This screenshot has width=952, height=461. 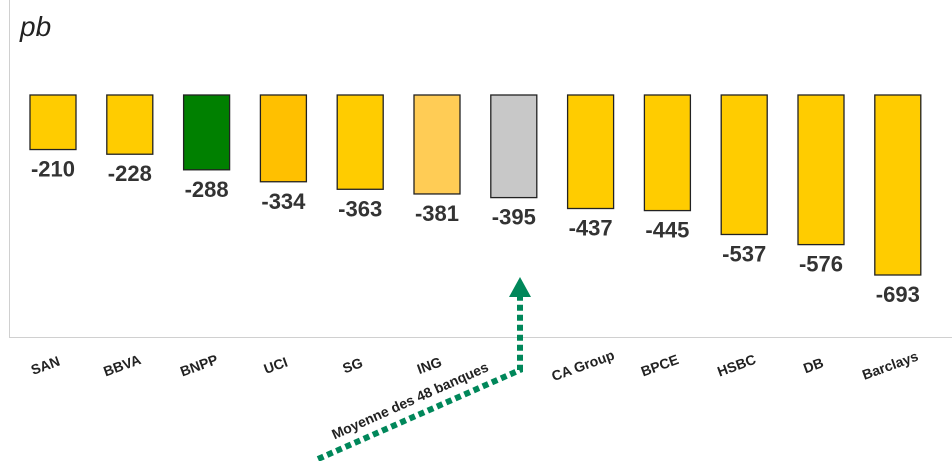 What do you see at coordinates (199, 365) in the screenshot?
I see `category-label-2: BNPP` at bounding box center [199, 365].